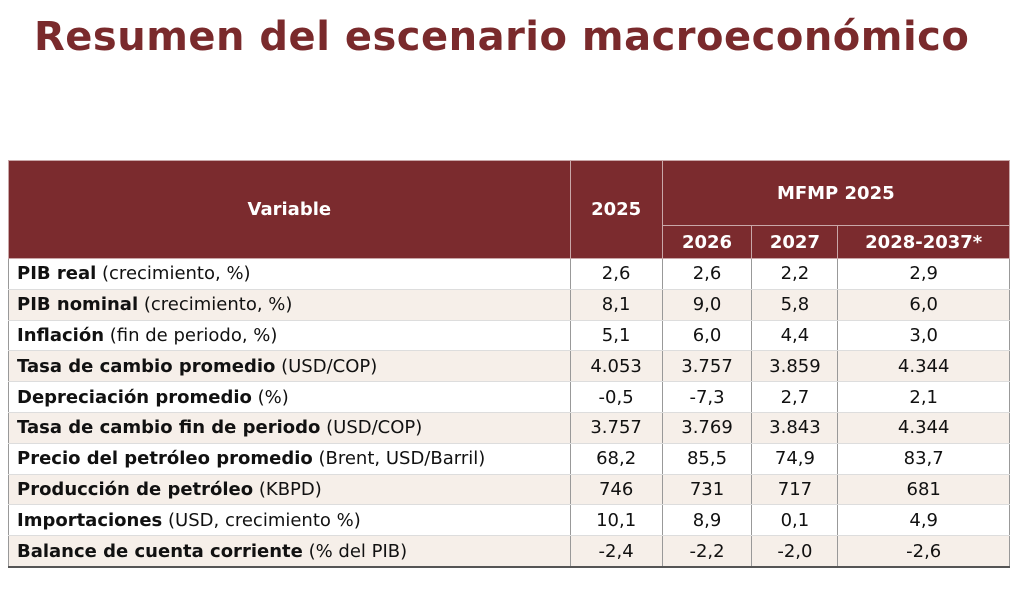  What do you see at coordinates (707, 551) in the screenshot?
I see `value-cell: -2,2` at bounding box center [707, 551].